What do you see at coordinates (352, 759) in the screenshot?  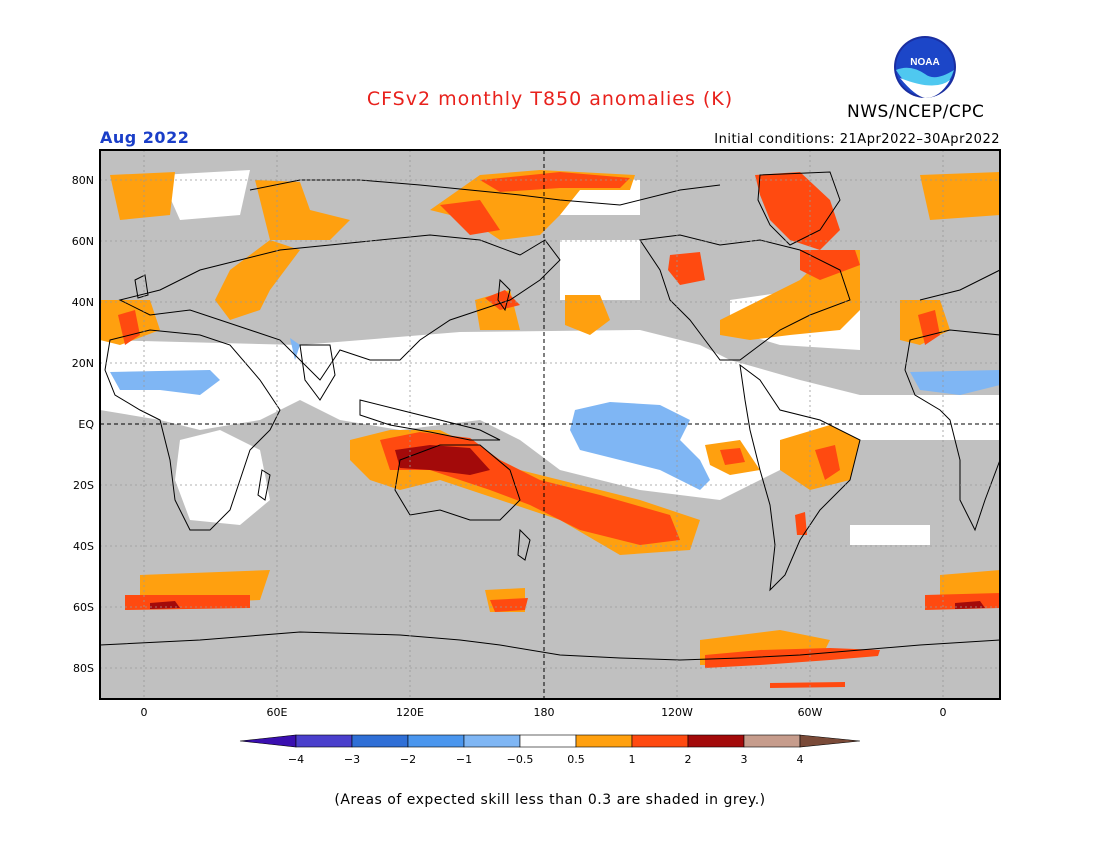 I see `colorbar-label: −3` at bounding box center [352, 759].